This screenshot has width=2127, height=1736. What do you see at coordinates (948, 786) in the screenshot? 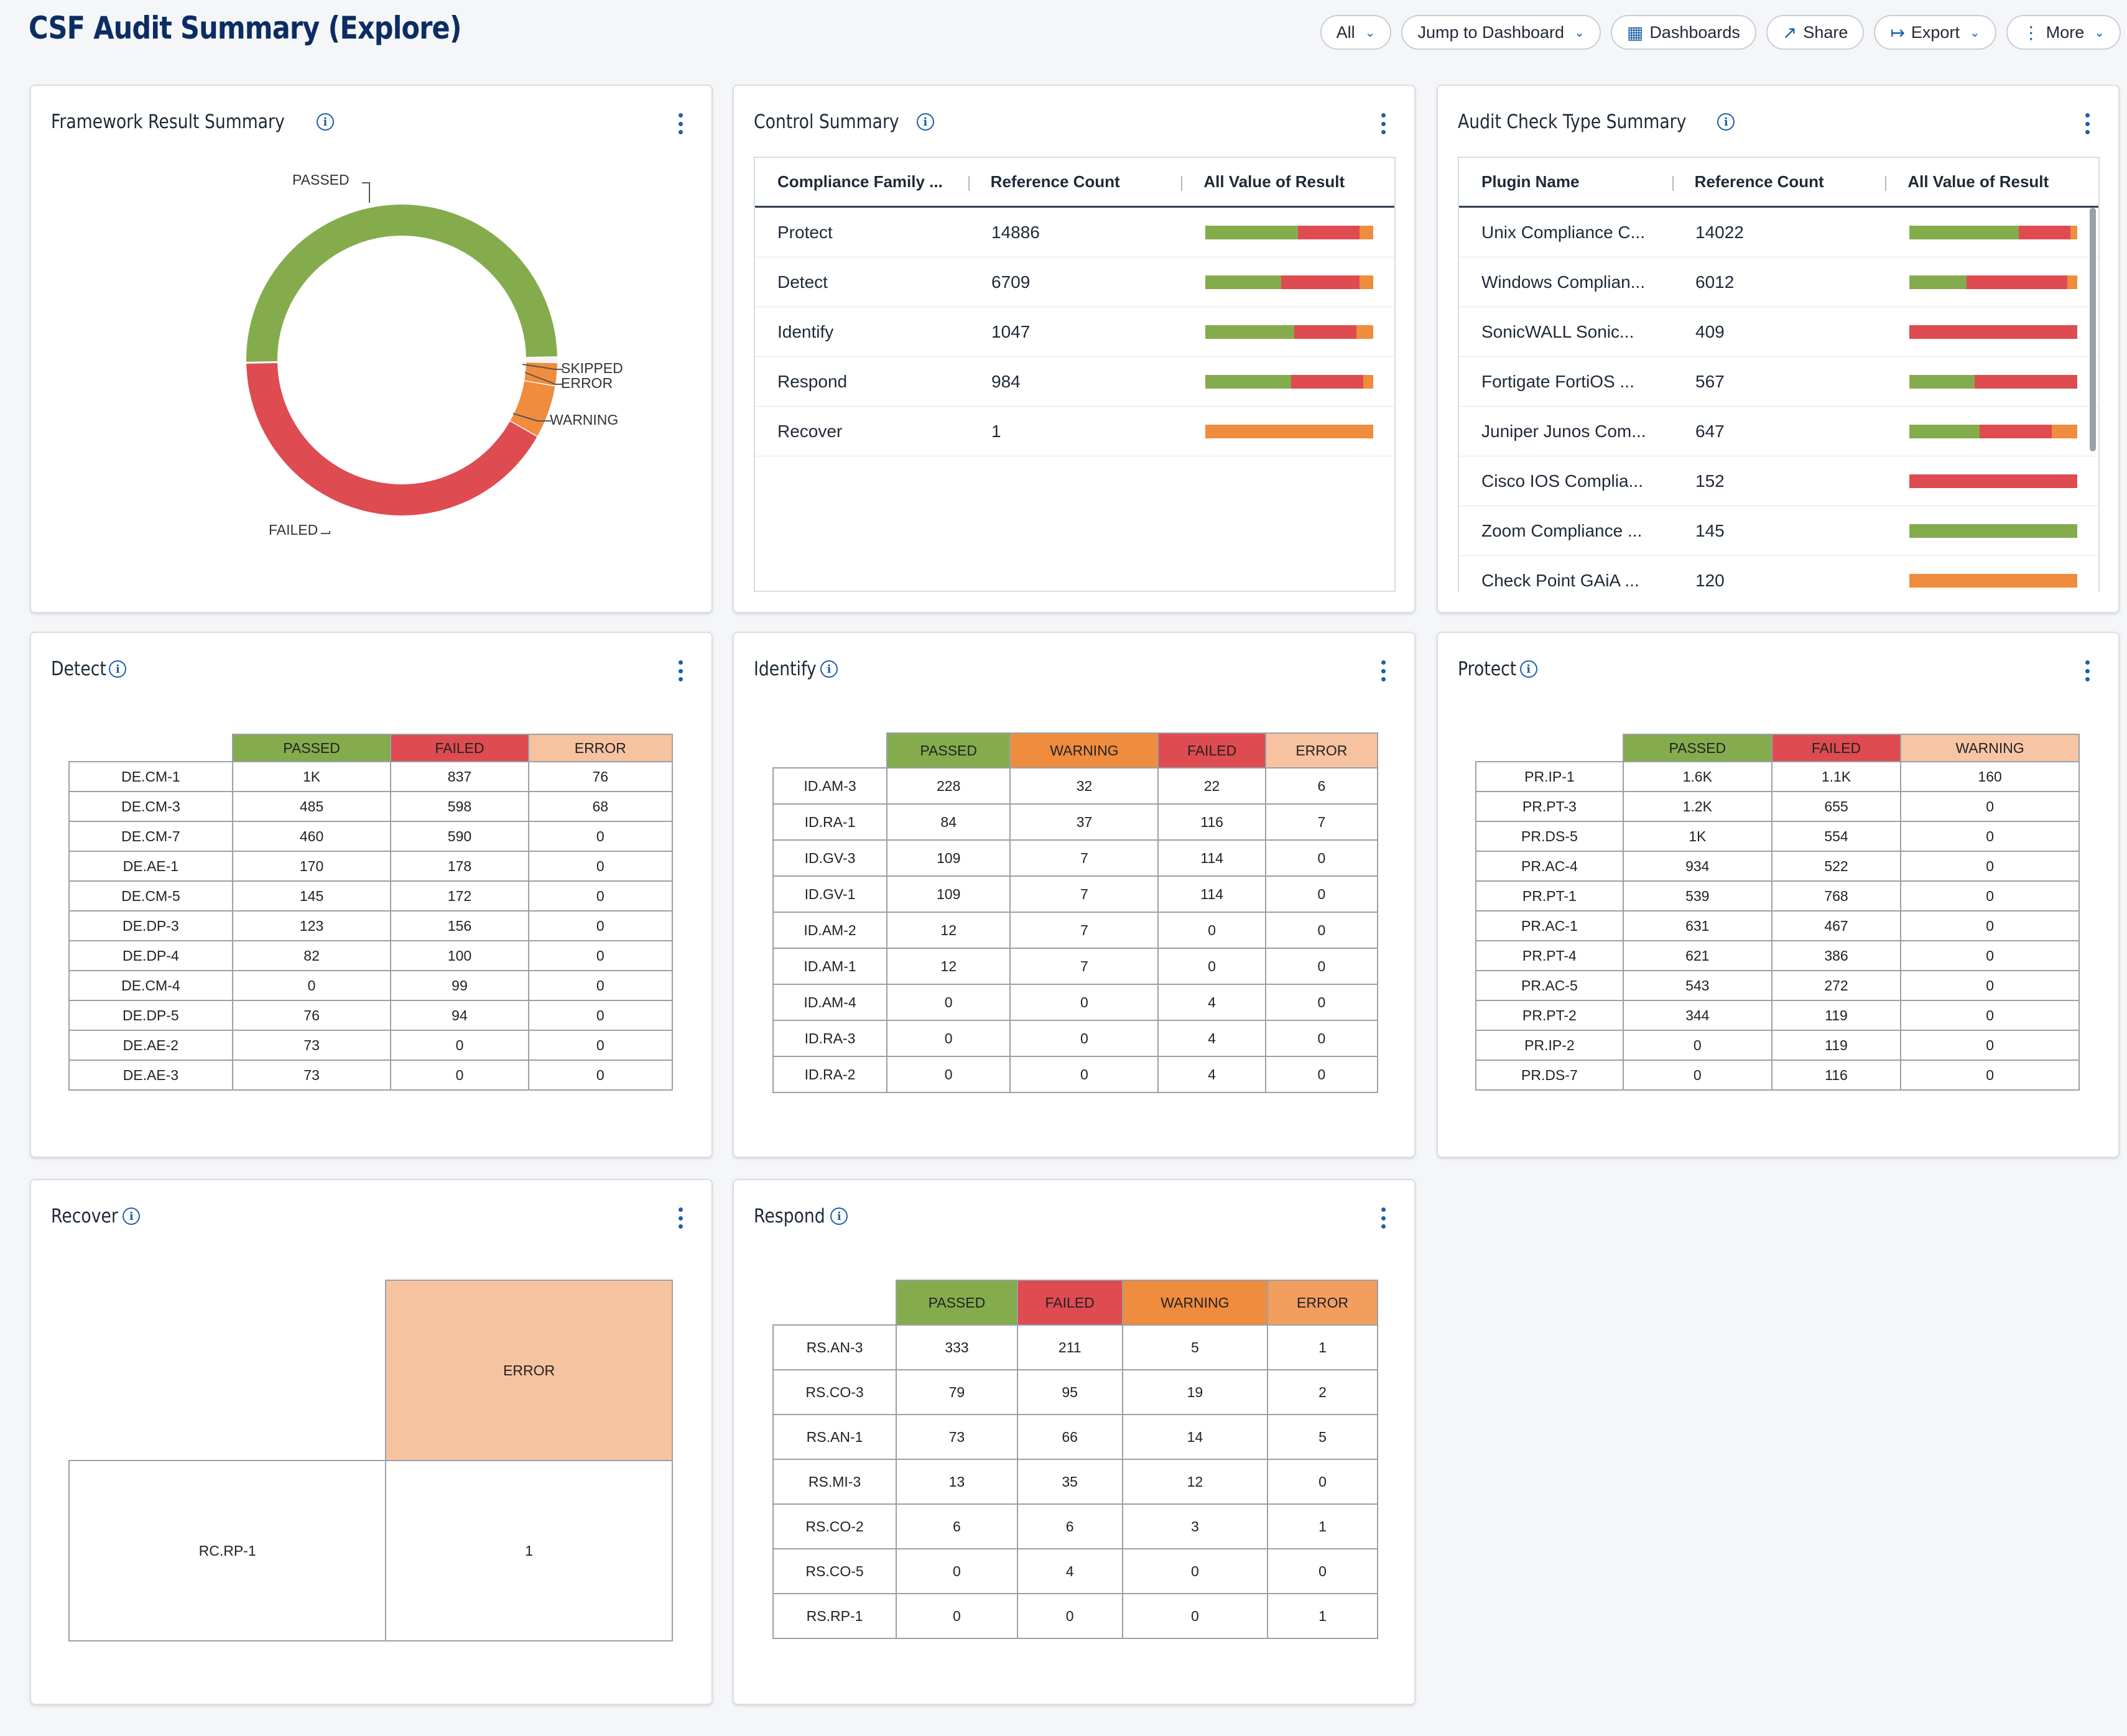
I see `cell-value: 228` at bounding box center [948, 786].